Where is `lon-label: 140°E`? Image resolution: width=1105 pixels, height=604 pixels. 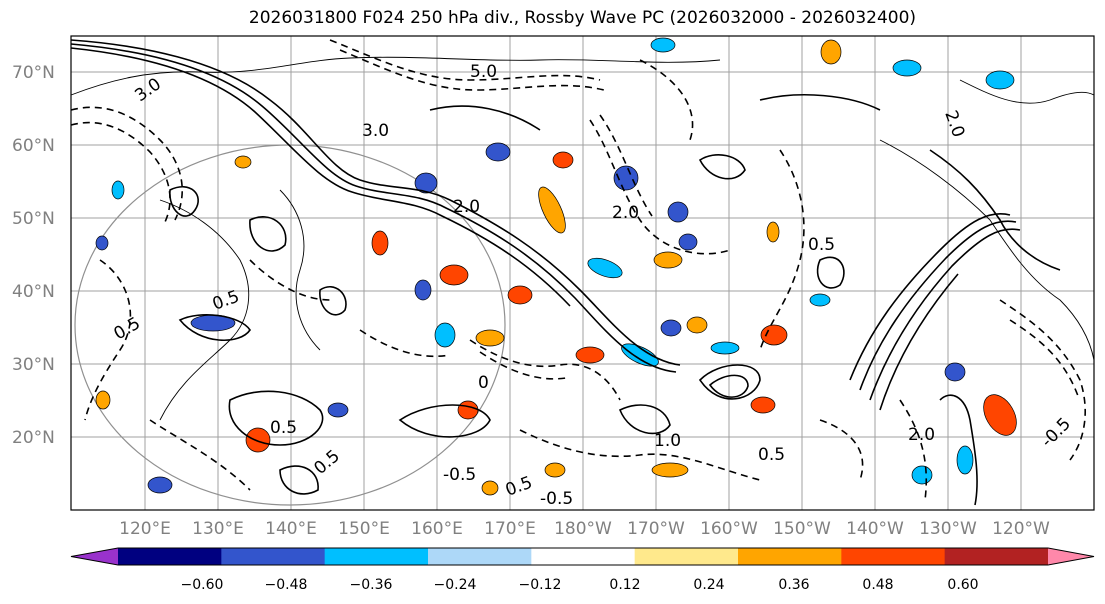 lon-label: 140°E is located at coordinates (291, 529).